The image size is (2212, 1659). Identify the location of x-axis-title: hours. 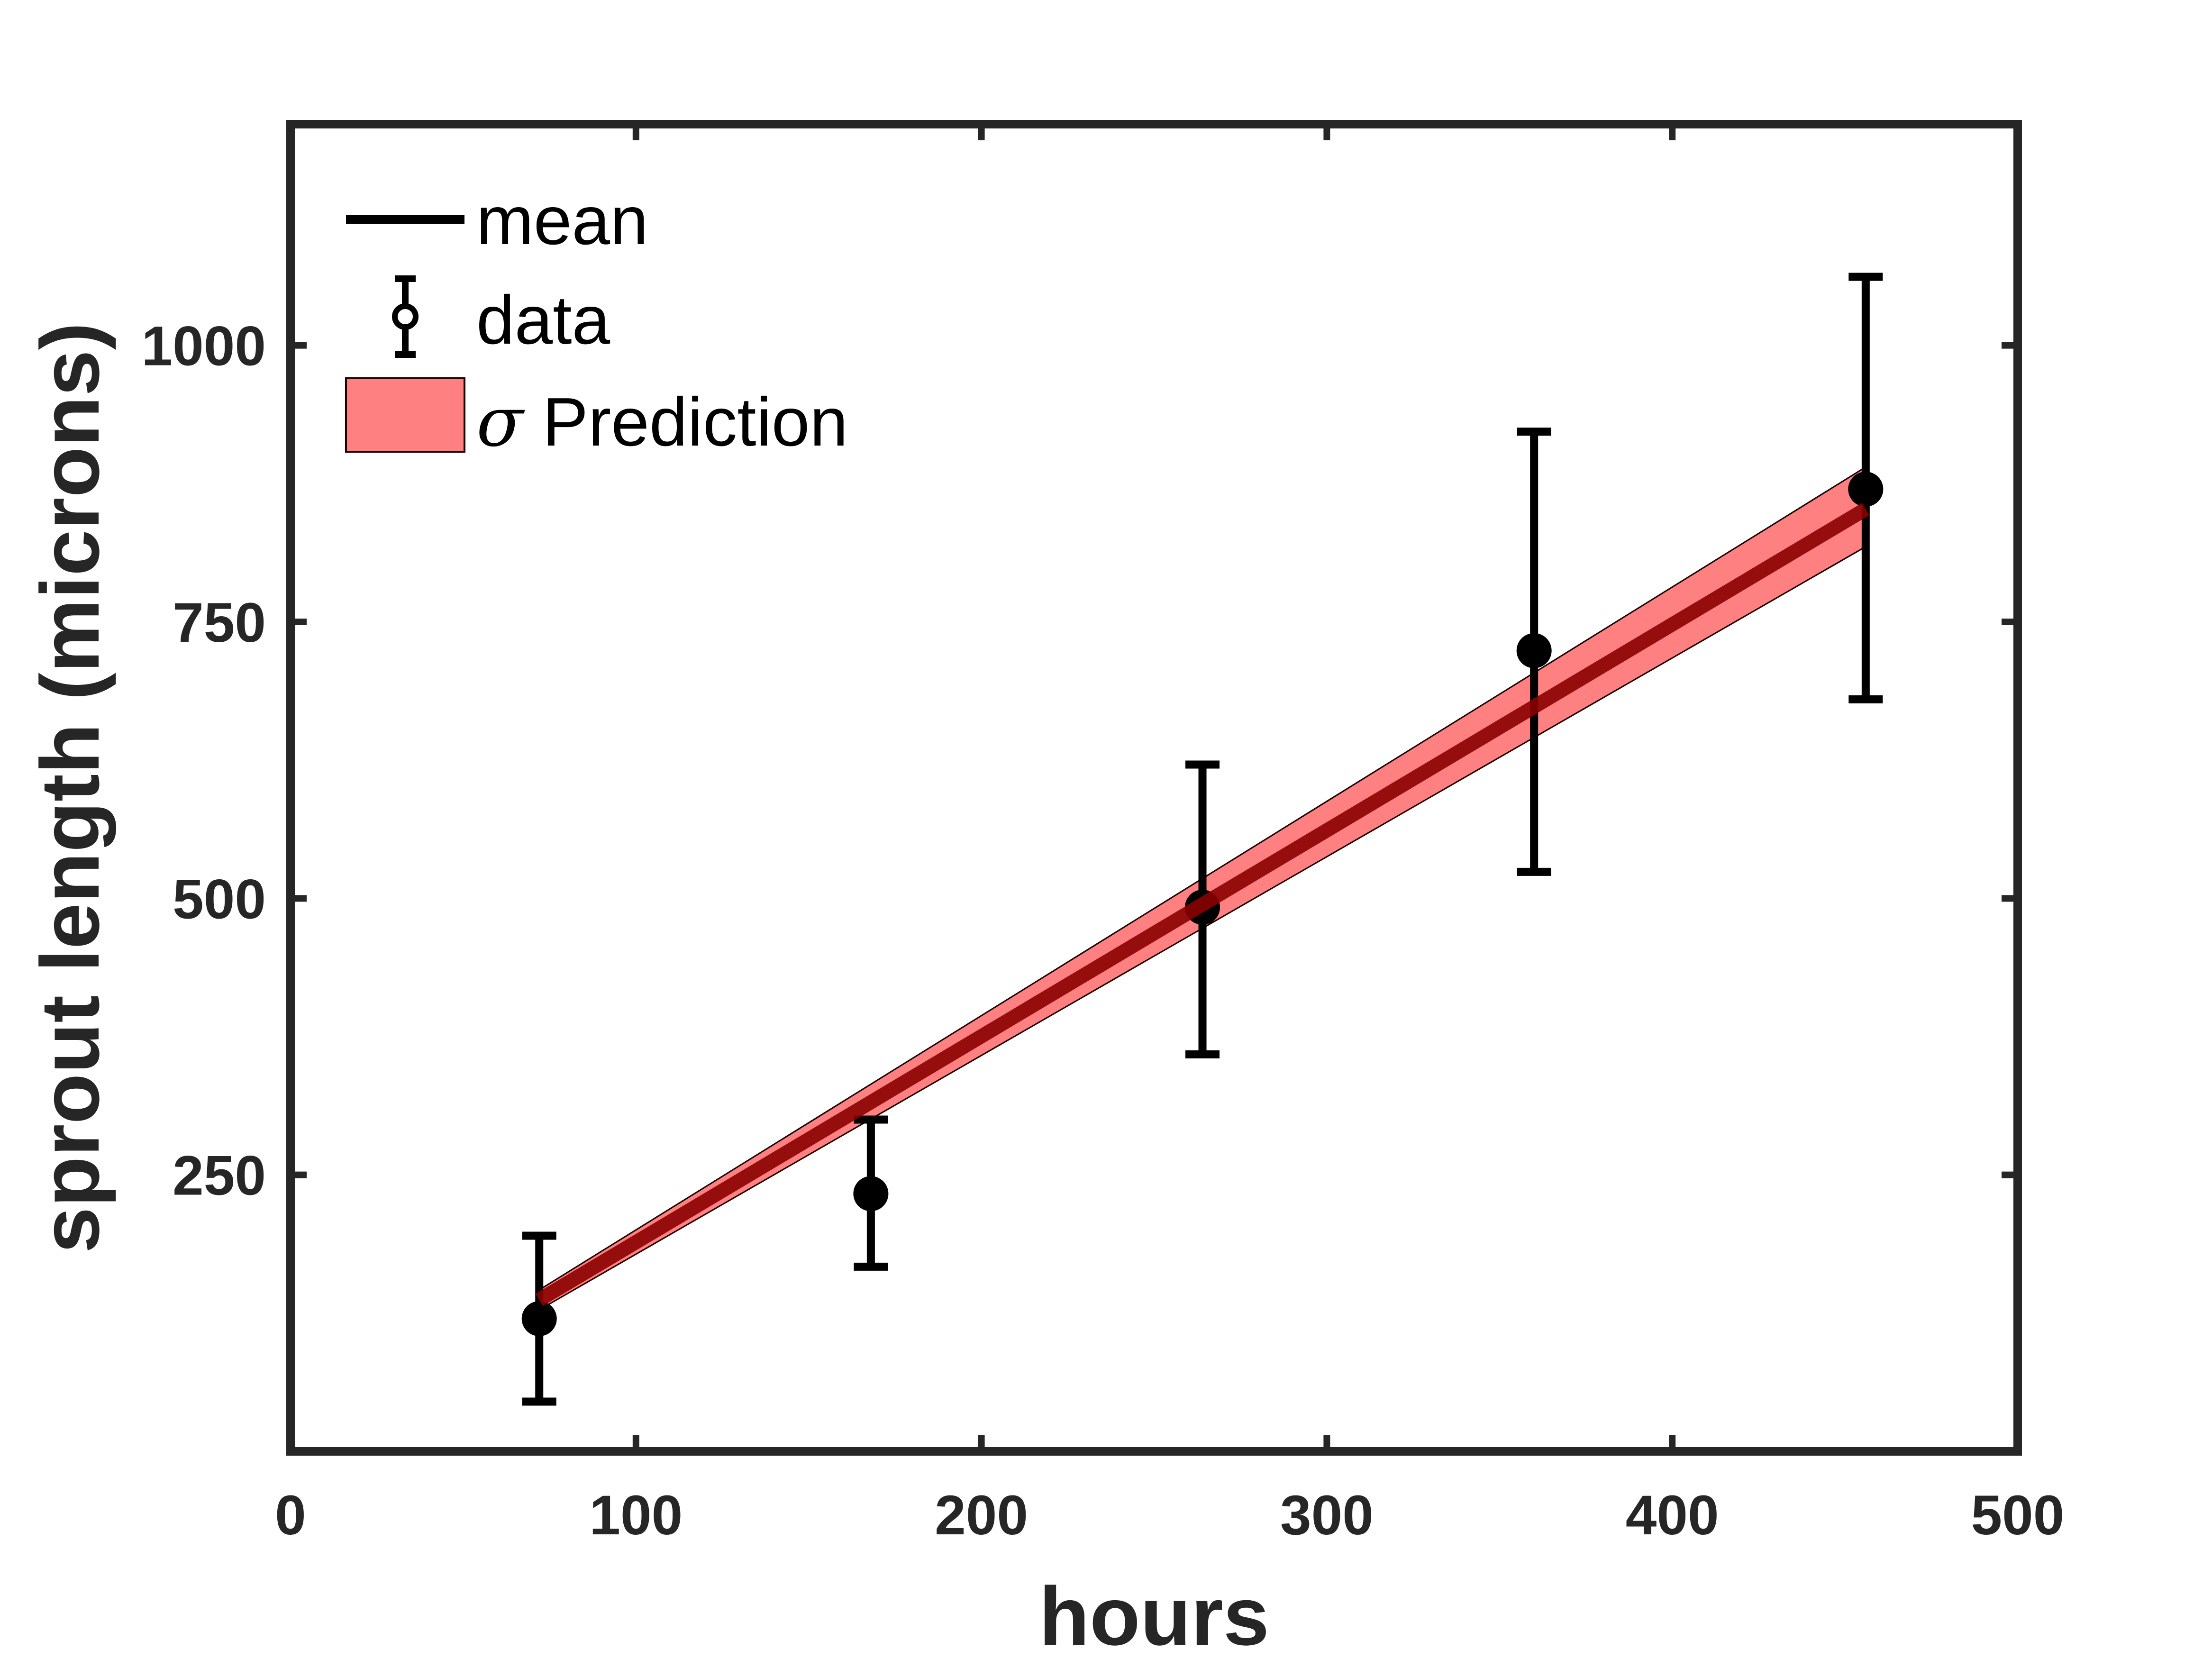
(1154, 1614).